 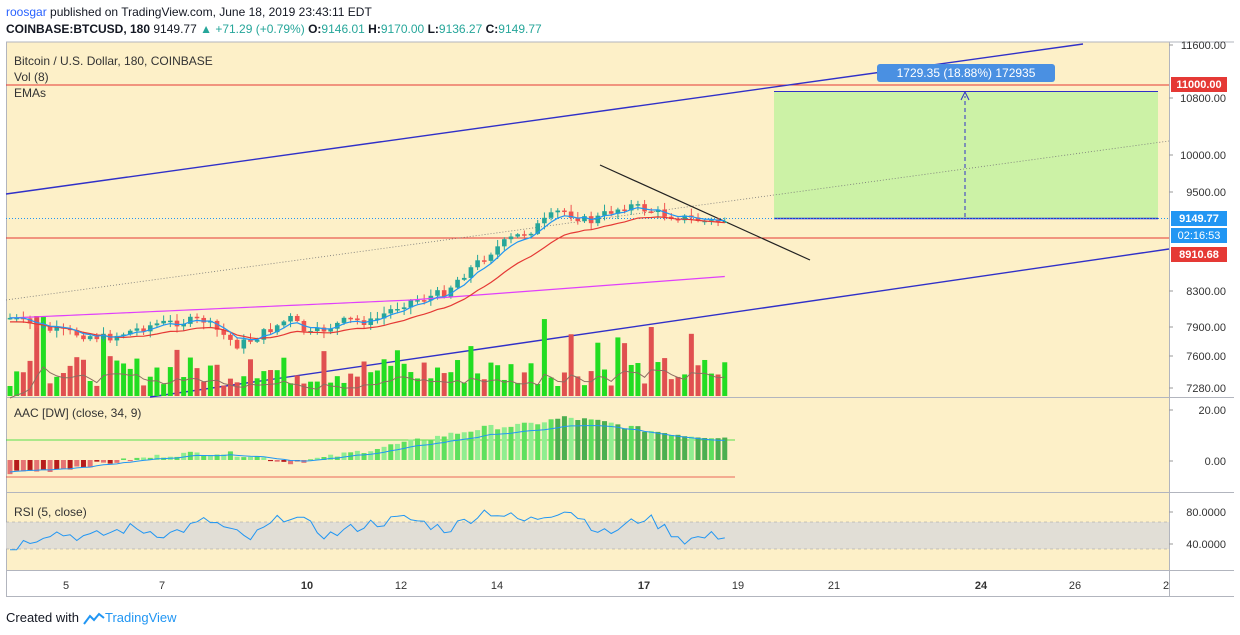 What do you see at coordinates (1206, 513) in the screenshot?
I see `y-tick-label: 80.0000` at bounding box center [1206, 513].